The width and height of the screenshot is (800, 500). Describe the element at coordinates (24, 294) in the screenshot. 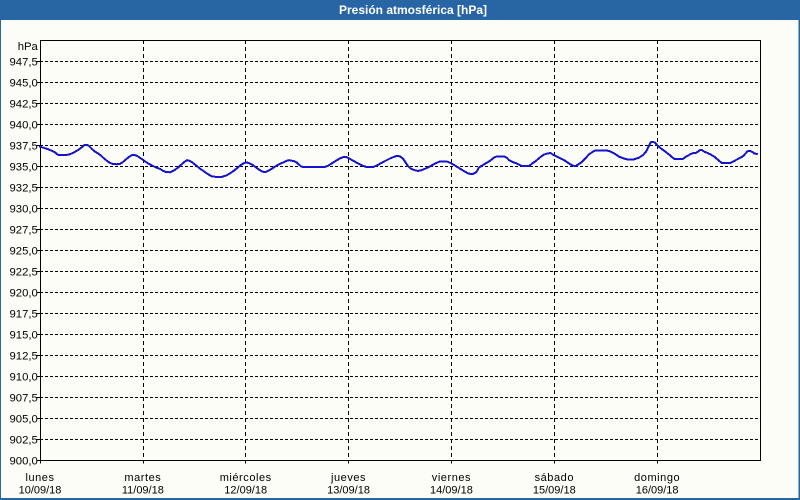

I see `svg-text: 920,0` at that location.